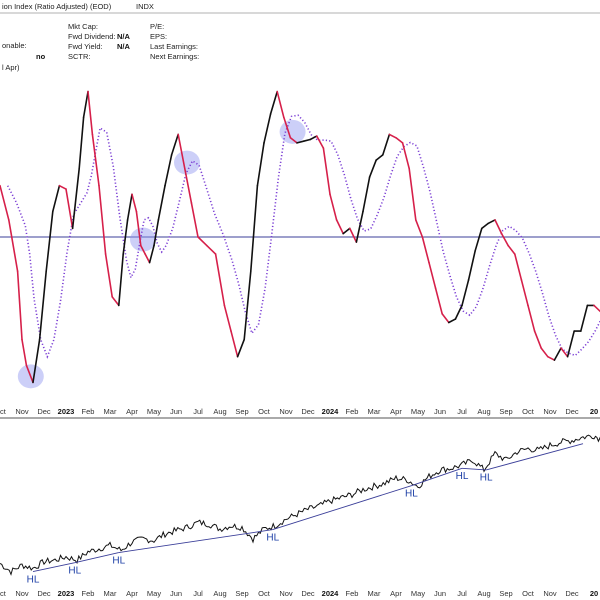 Image resolution: width=600 pixels, height=600 pixels. Describe the element at coordinates (74, 570) in the screenshot. I see `hl-annotation-1: HL` at that location.